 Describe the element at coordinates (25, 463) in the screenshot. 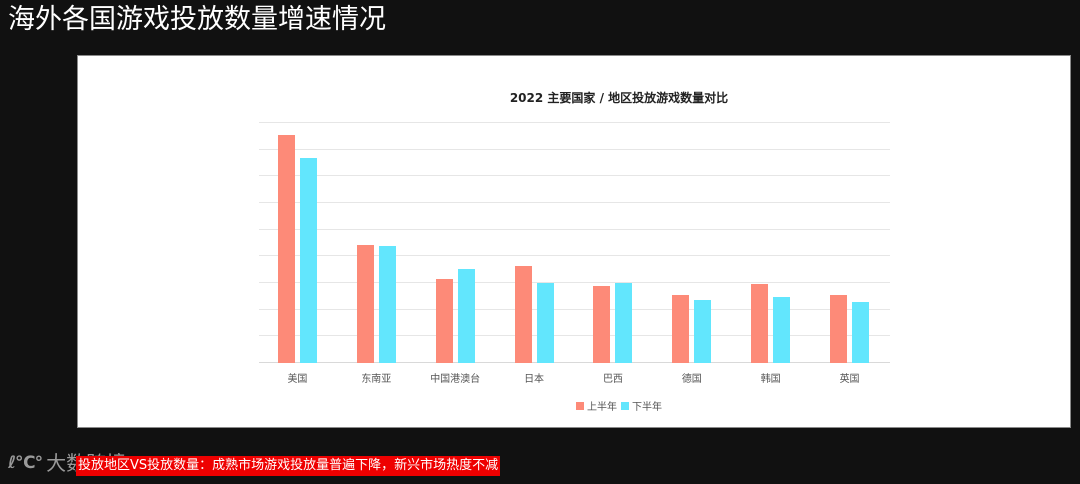

I see `watermark-logo-icon: ℓ℃°` at that location.